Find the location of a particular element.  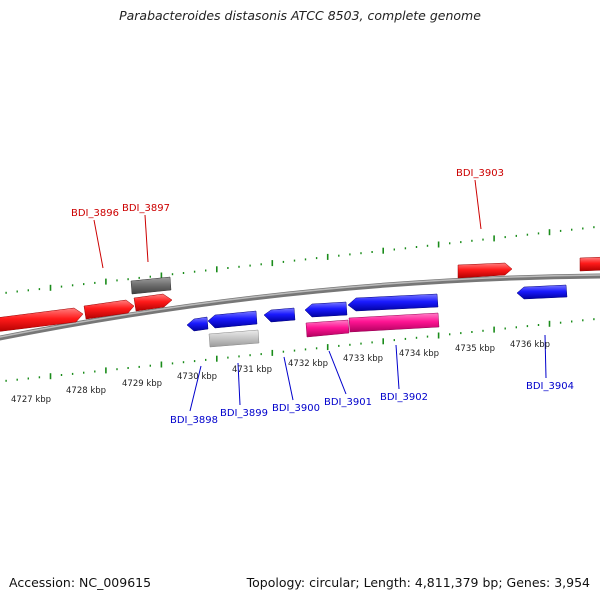

tick-track-upper is located at coordinates (300, 260).